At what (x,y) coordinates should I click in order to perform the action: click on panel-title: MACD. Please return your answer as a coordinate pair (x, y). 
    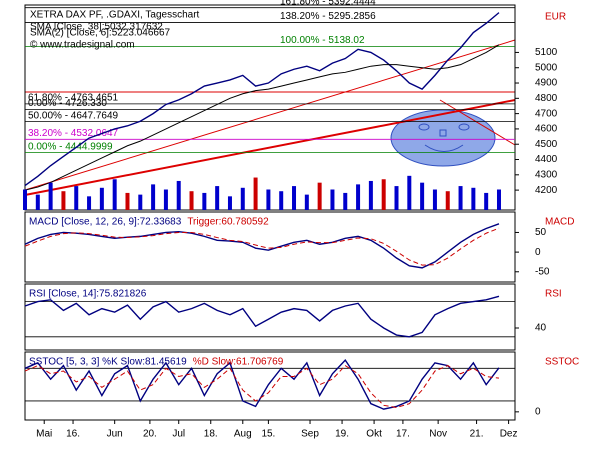
    Looking at the image, I should click on (559, 222).